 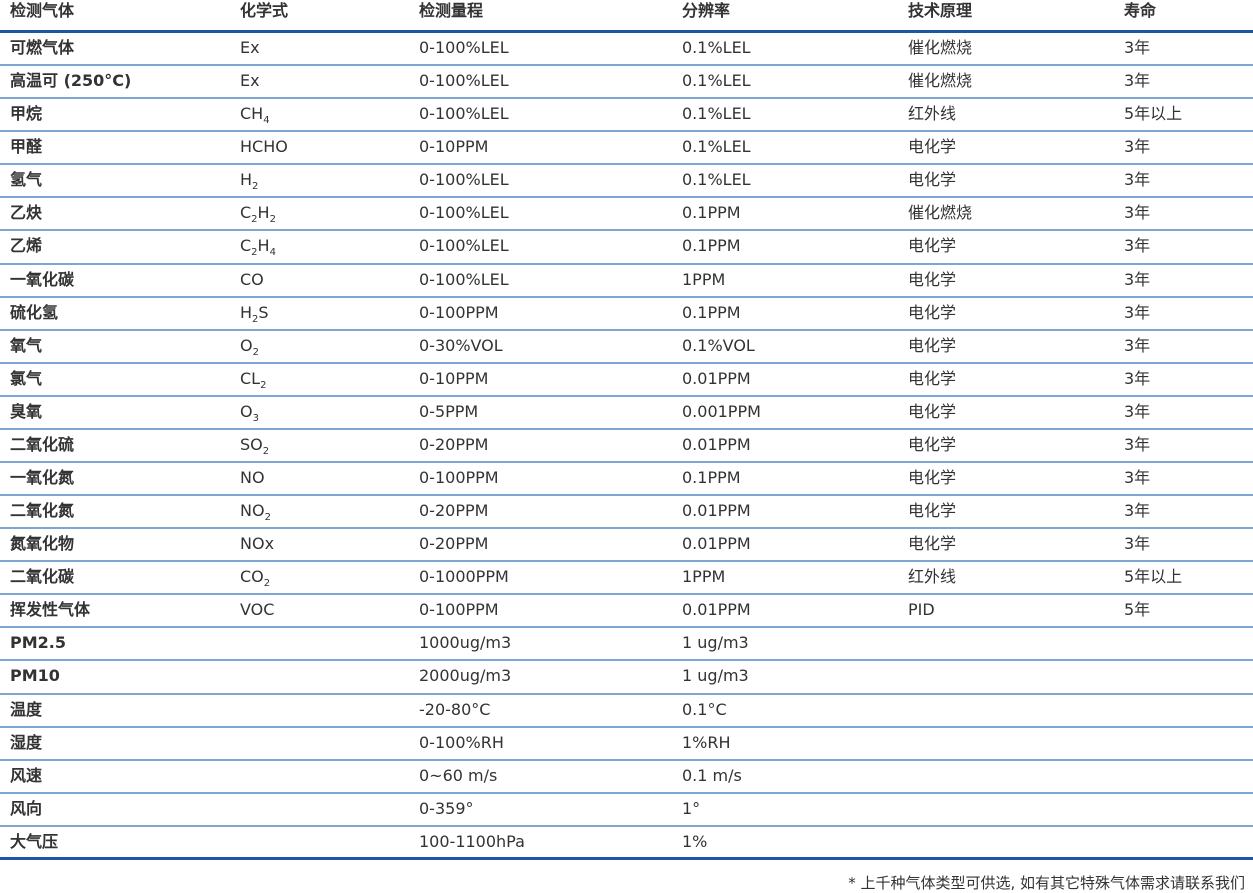 What do you see at coordinates (42, 47) in the screenshot?
I see `gas-cell: 可燃气体` at bounding box center [42, 47].